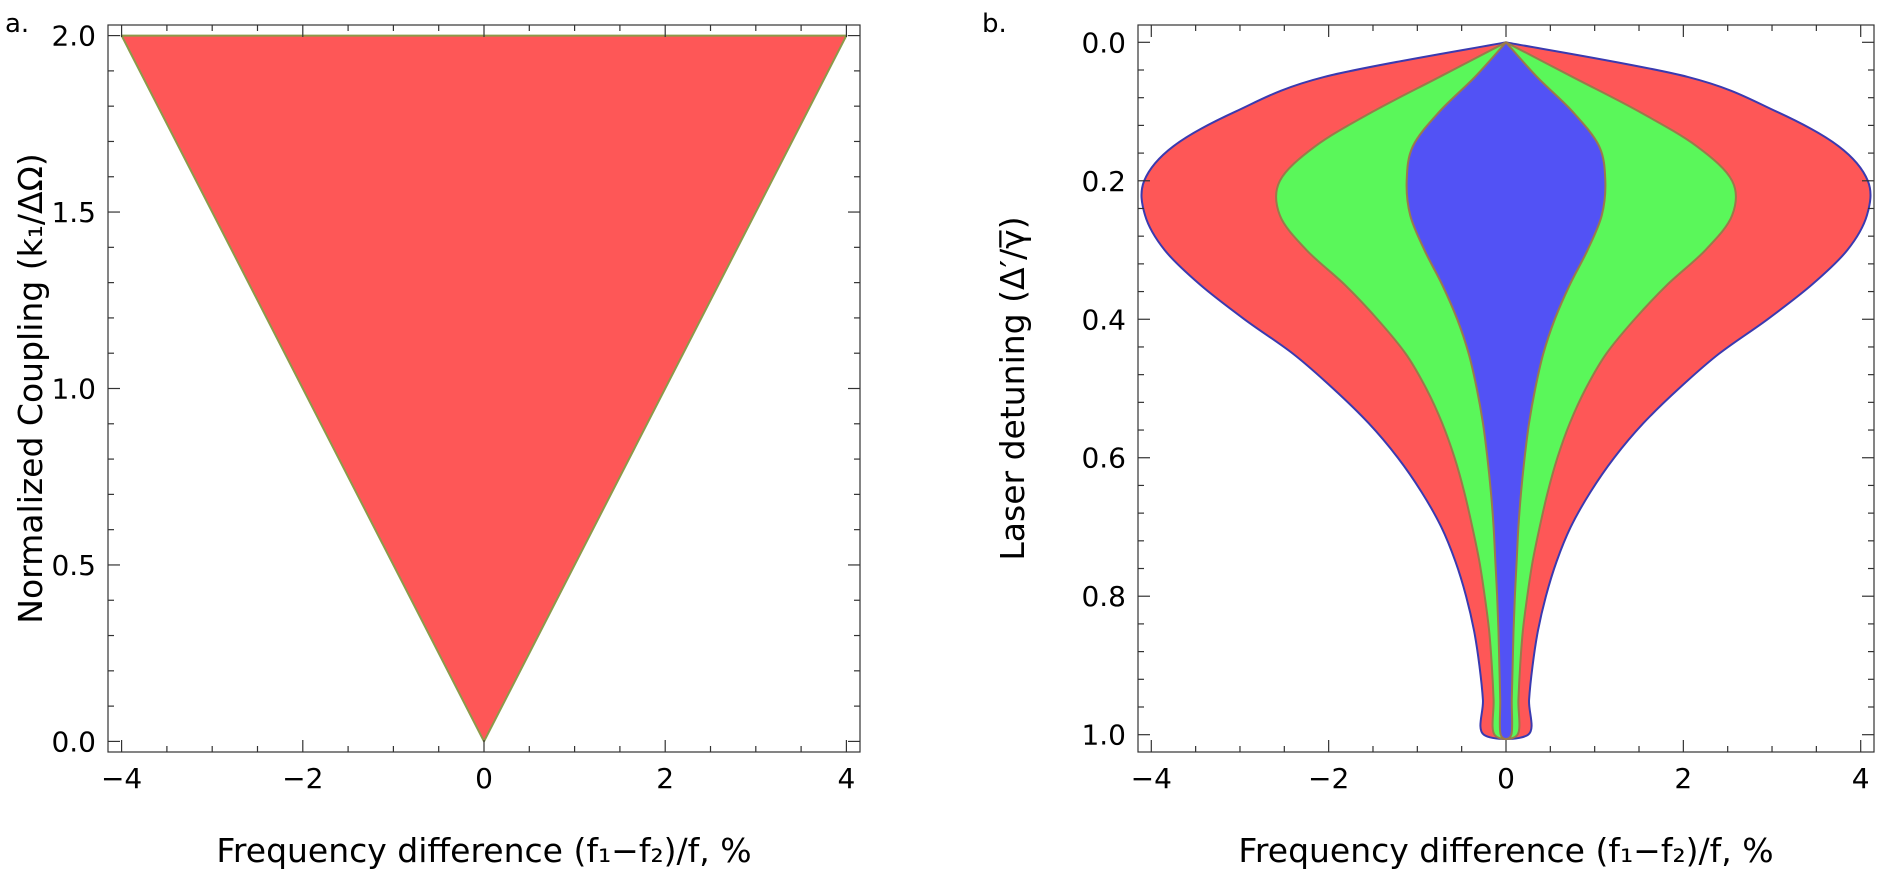  I want to click on y-tick-label: 0.6, so click(1103, 458).